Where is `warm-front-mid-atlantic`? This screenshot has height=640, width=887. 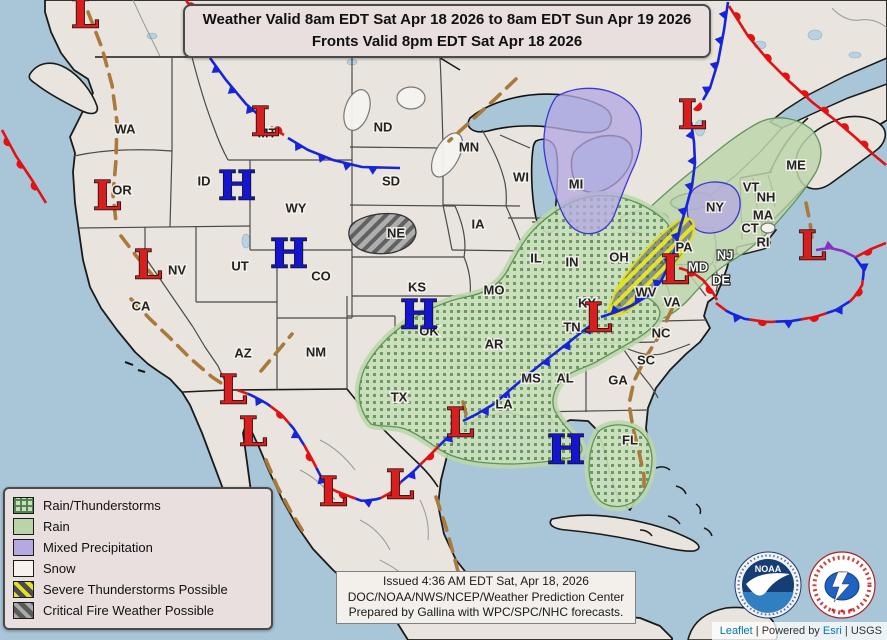
warm-front-mid-atlantic is located at coordinates (698, 283).